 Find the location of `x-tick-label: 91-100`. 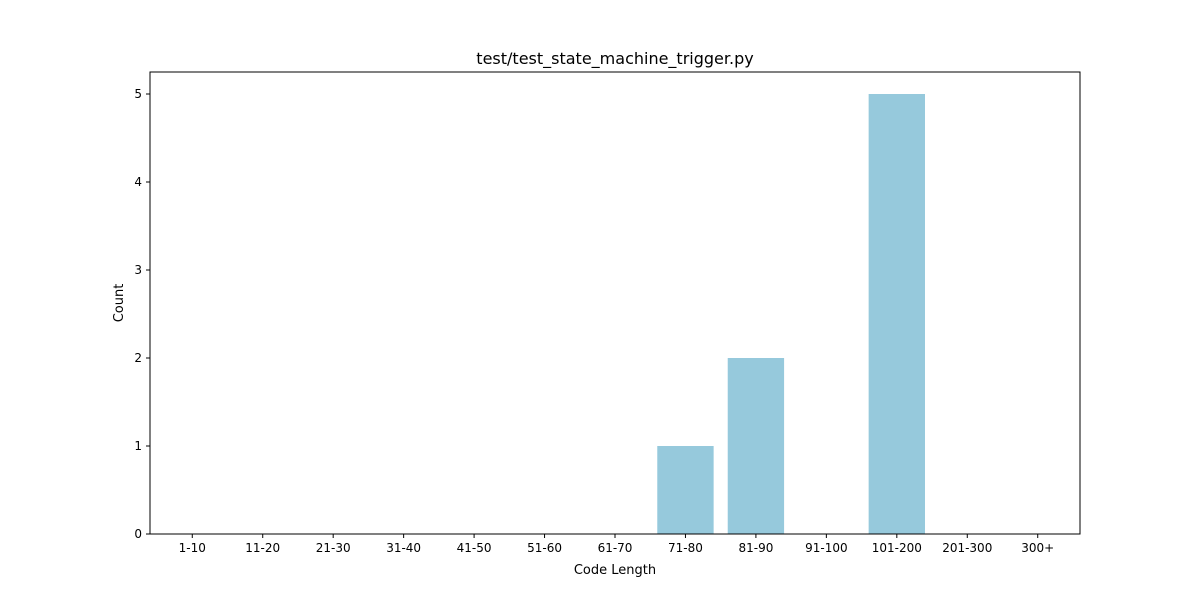

x-tick-label: 91-100 is located at coordinates (826, 548).